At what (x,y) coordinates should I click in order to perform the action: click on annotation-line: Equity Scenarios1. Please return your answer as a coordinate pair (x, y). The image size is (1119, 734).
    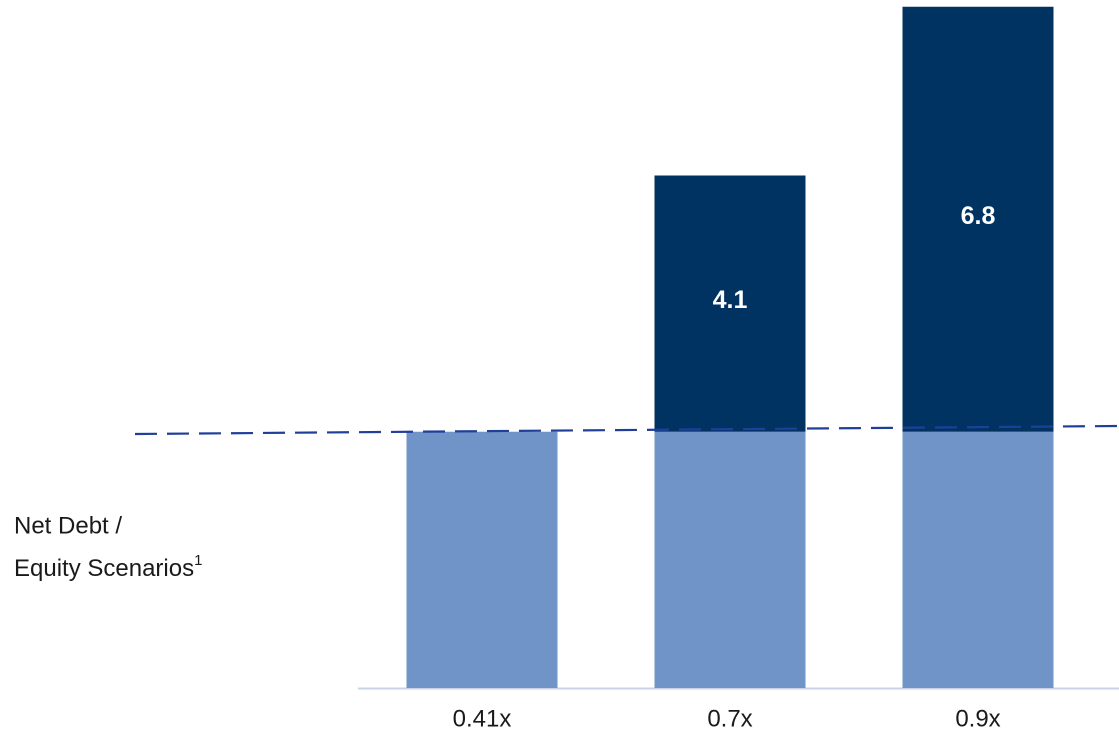
    Looking at the image, I should click on (108, 567).